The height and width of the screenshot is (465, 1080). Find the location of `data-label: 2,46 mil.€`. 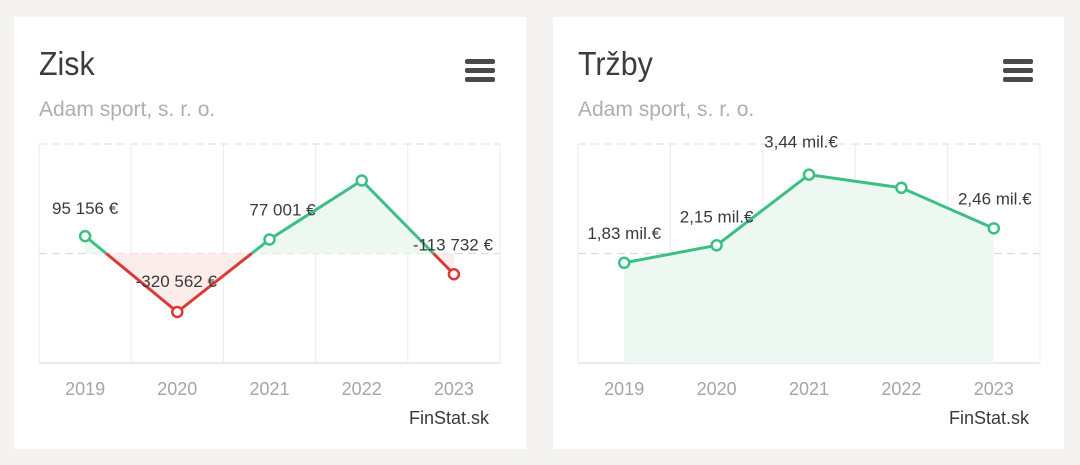

data-label: 2,46 mil.€ is located at coordinates (995, 198).